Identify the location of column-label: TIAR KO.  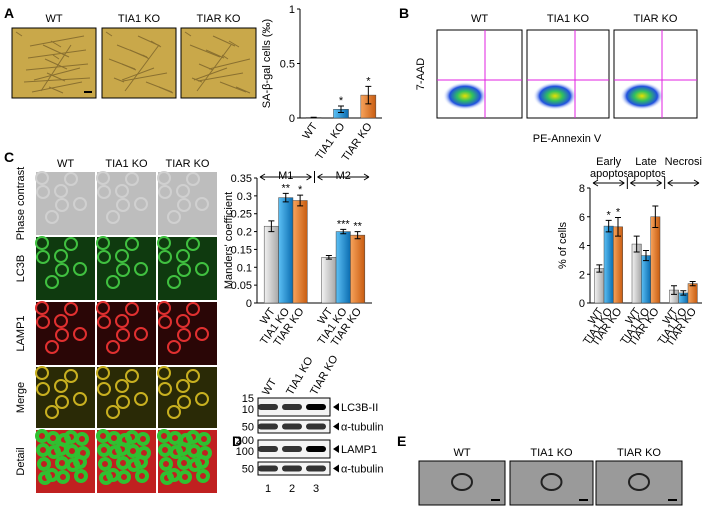
(187, 164).